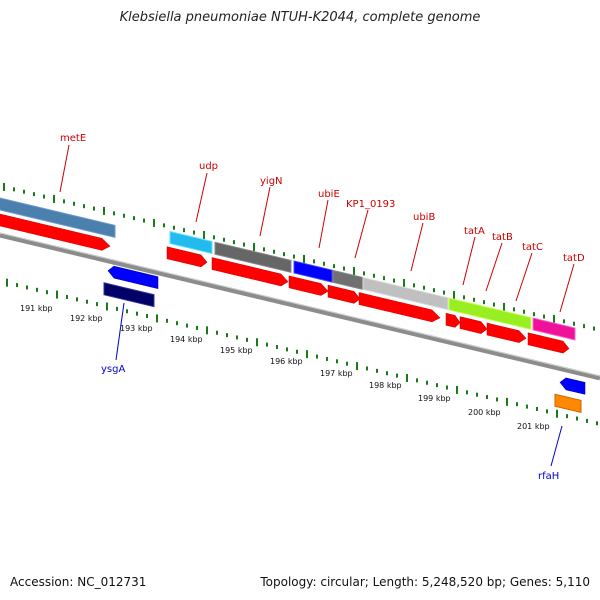 The image size is (600, 600). I want to click on label-ubiB: ubiB, so click(424, 217).